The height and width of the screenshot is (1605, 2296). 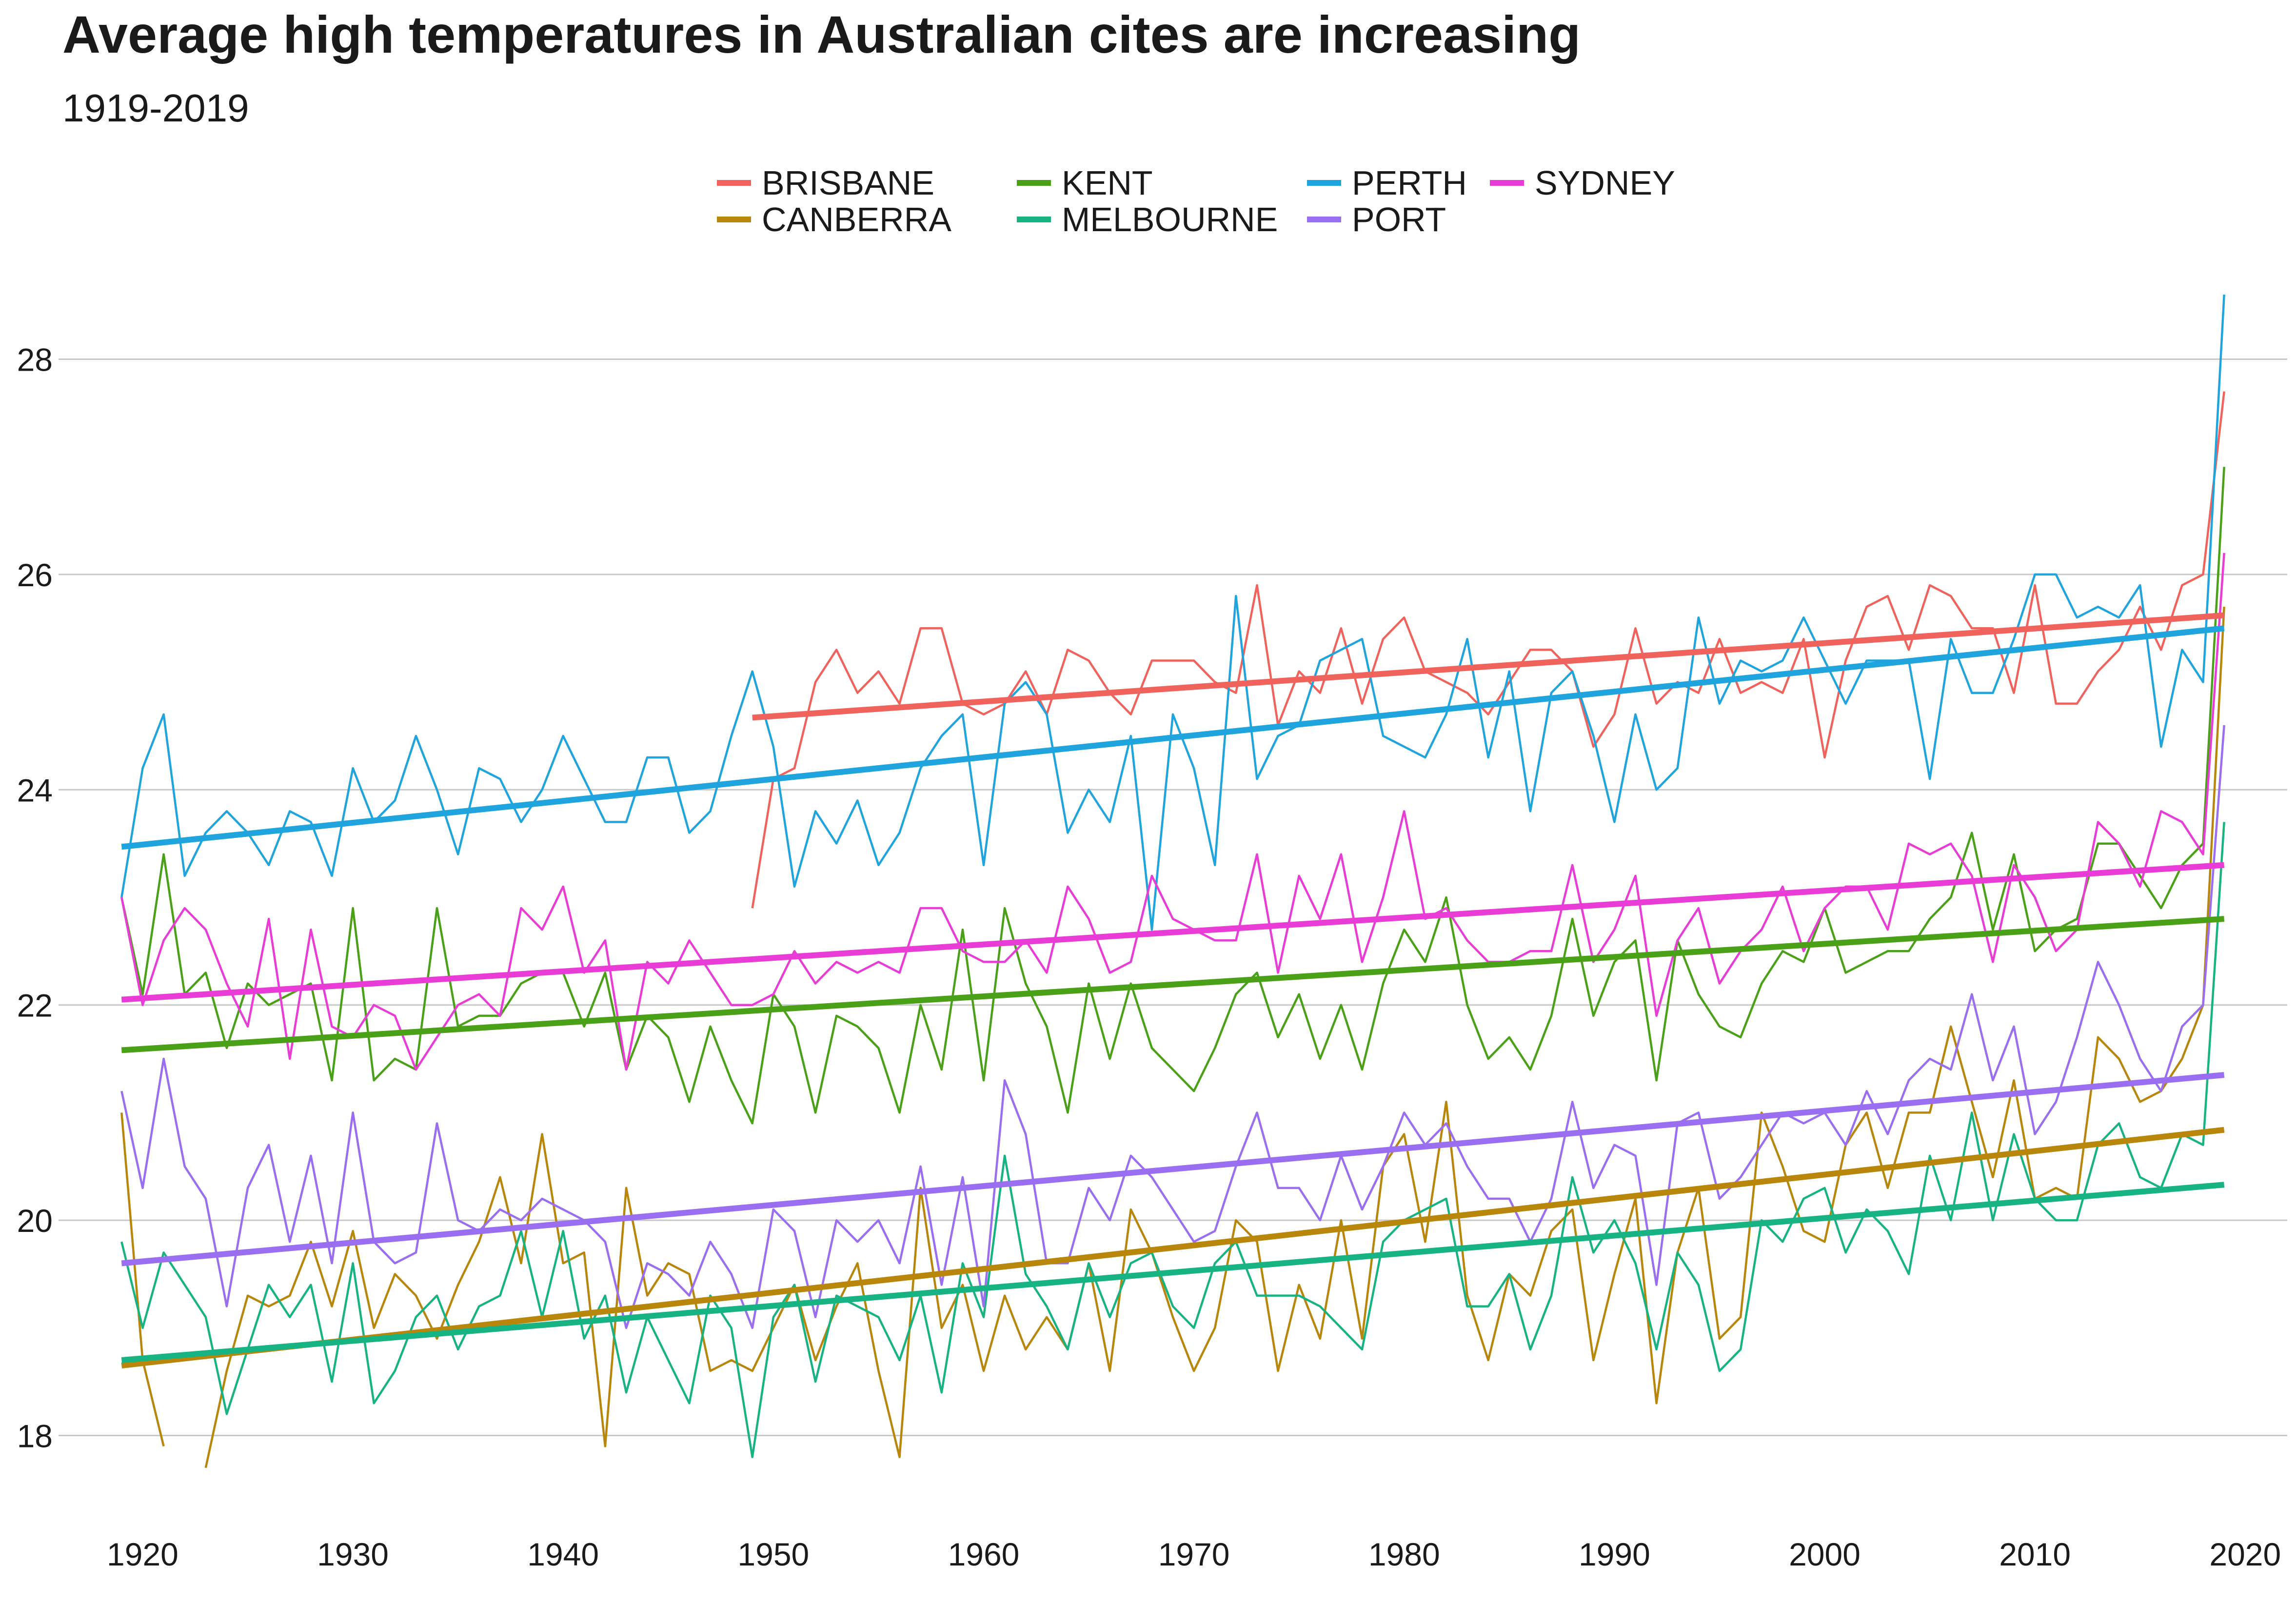 What do you see at coordinates (35, 575) in the screenshot?
I see `y-tick-label: 26` at bounding box center [35, 575].